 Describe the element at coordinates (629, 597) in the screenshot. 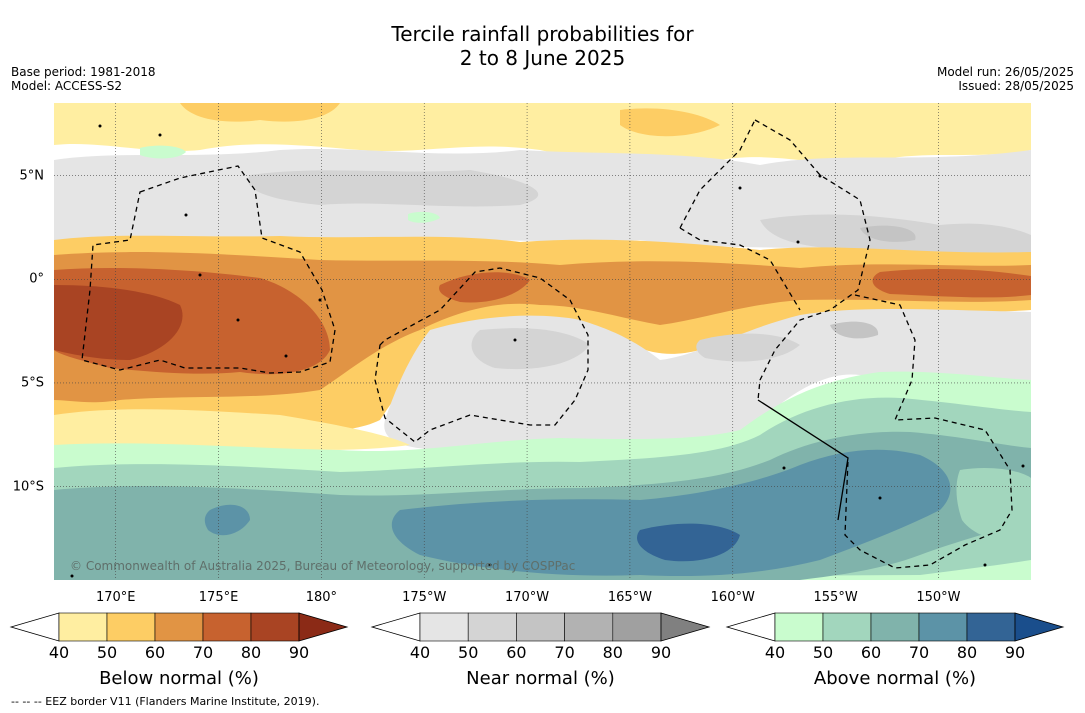

I see `lon-label-5: 165°W` at that location.